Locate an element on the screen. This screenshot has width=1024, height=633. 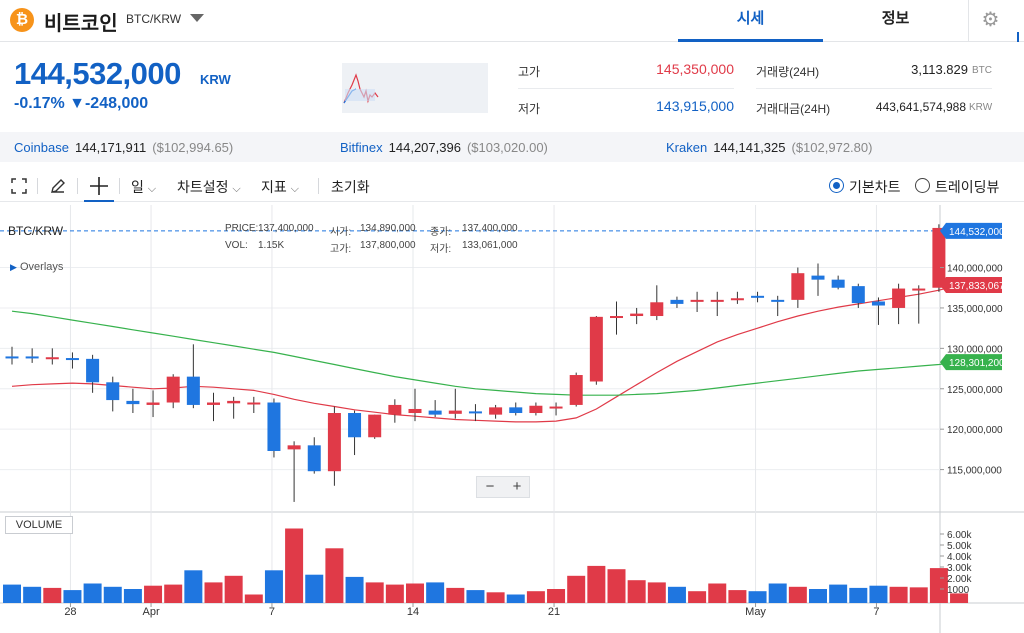
turnover-value: 443,641,574,988 is located at coordinates (920, 107).